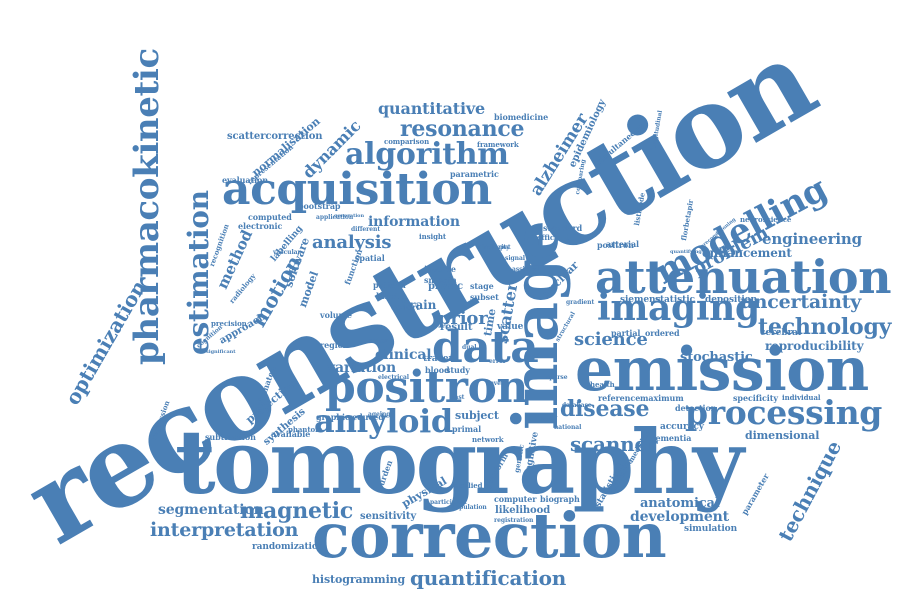 This screenshot has height=594, width=900. I want to click on word: national, so click(568, 427).